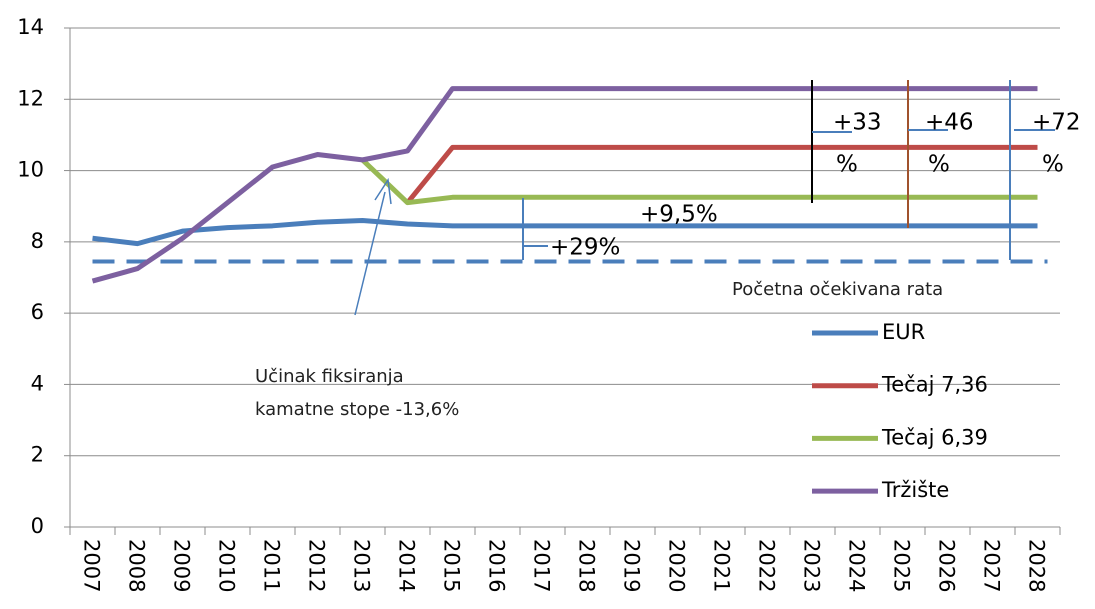  What do you see at coordinates (37, 312) in the screenshot?
I see `y-tick-label: 6` at bounding box center [37, 312].